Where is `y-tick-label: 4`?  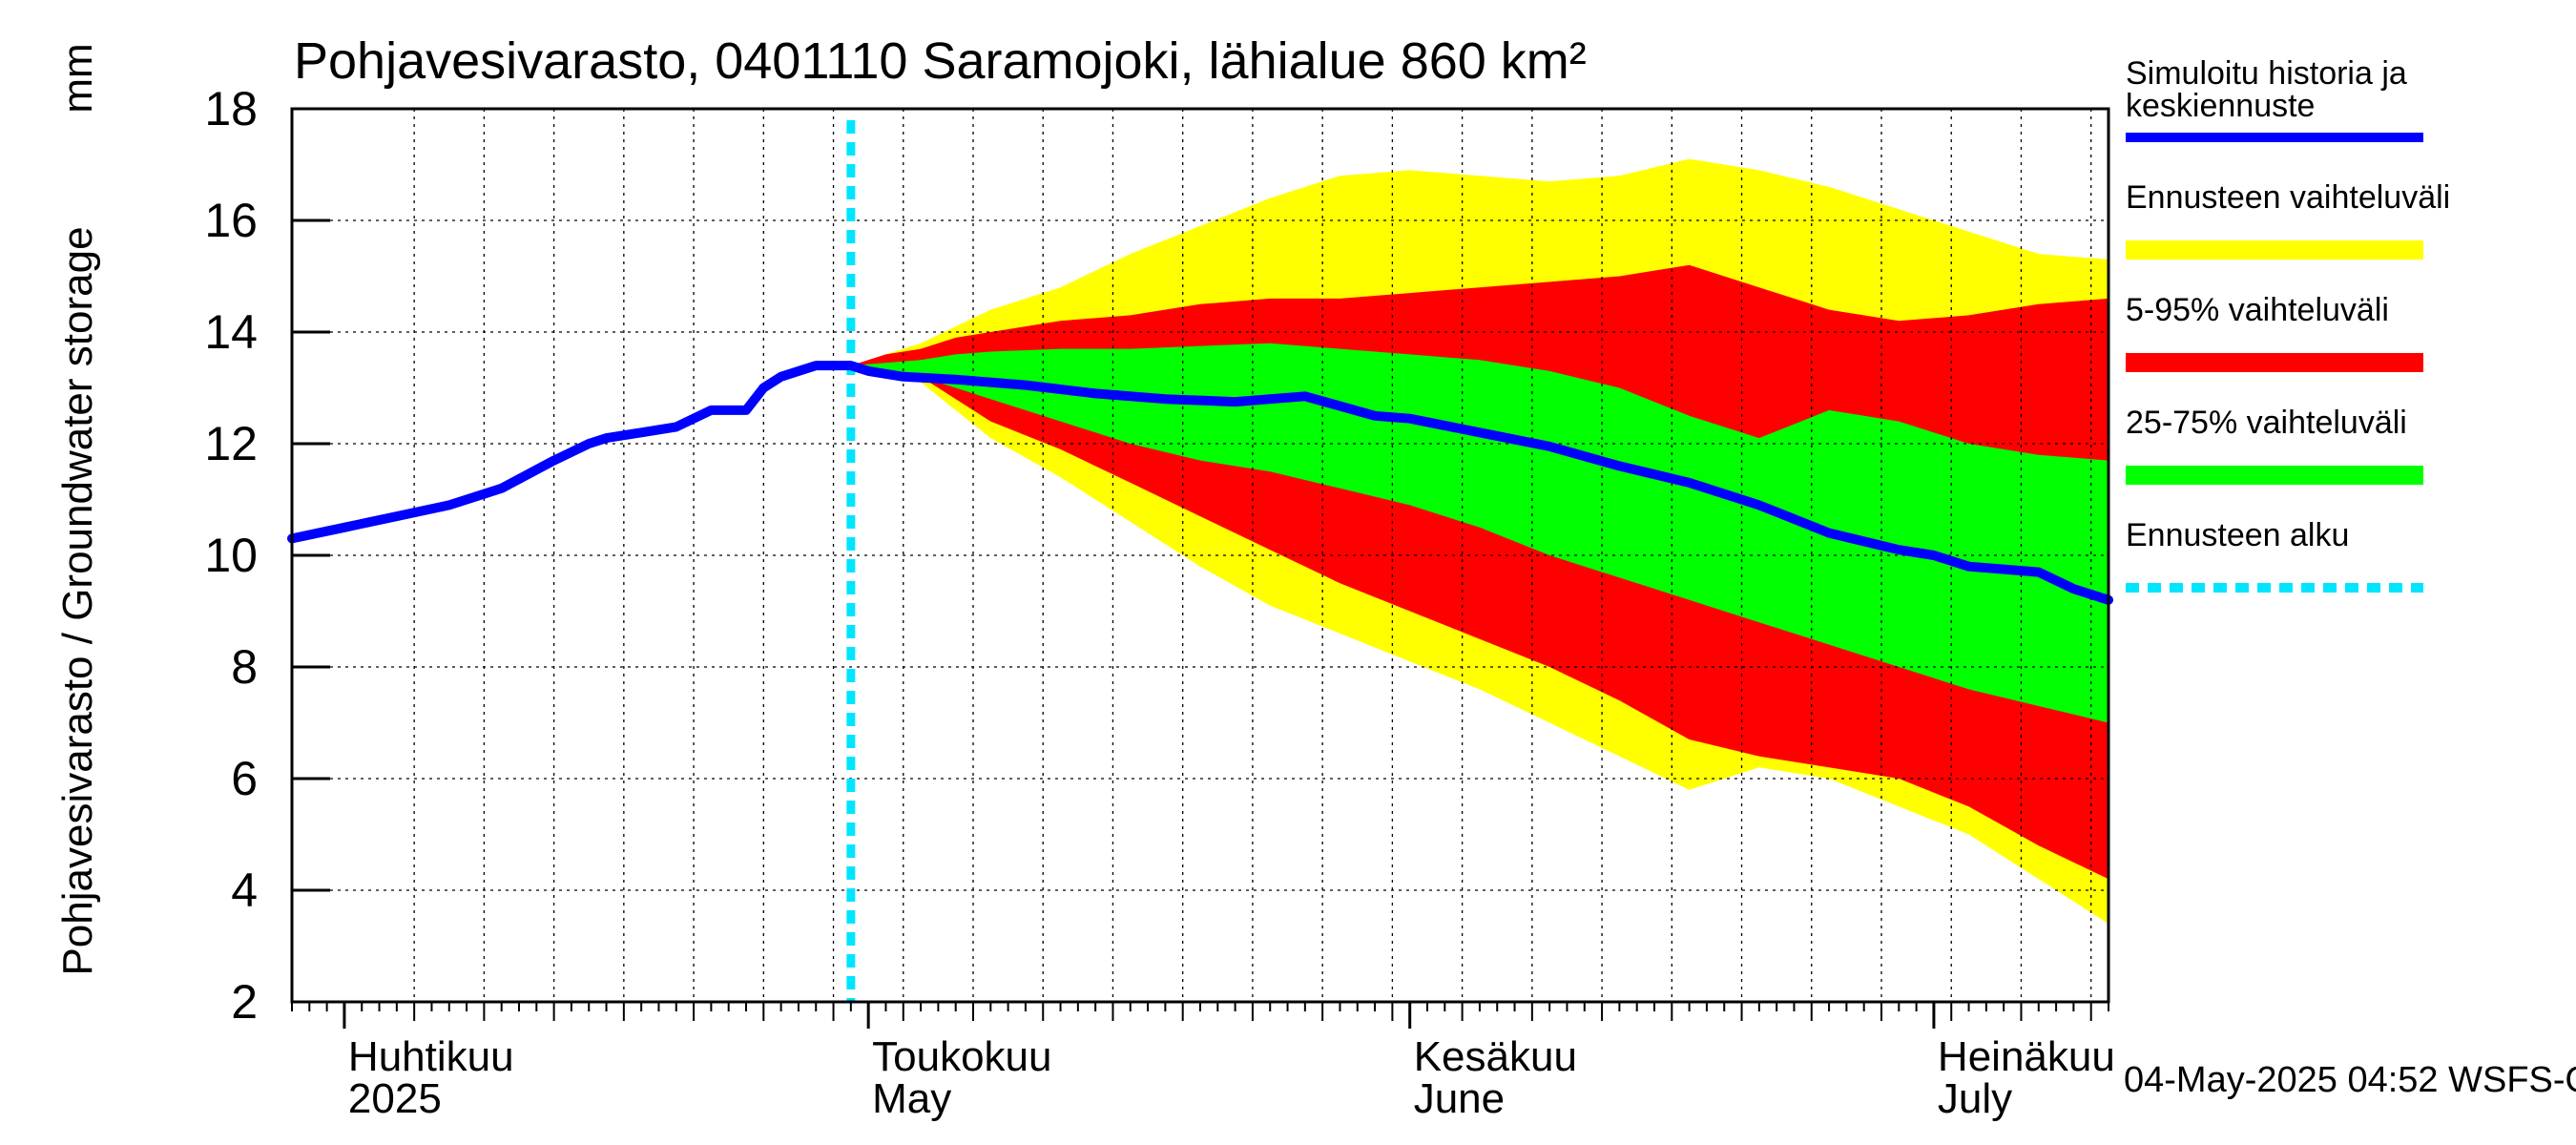
y-tick-label: 4 is located at coordinates (244, 890).